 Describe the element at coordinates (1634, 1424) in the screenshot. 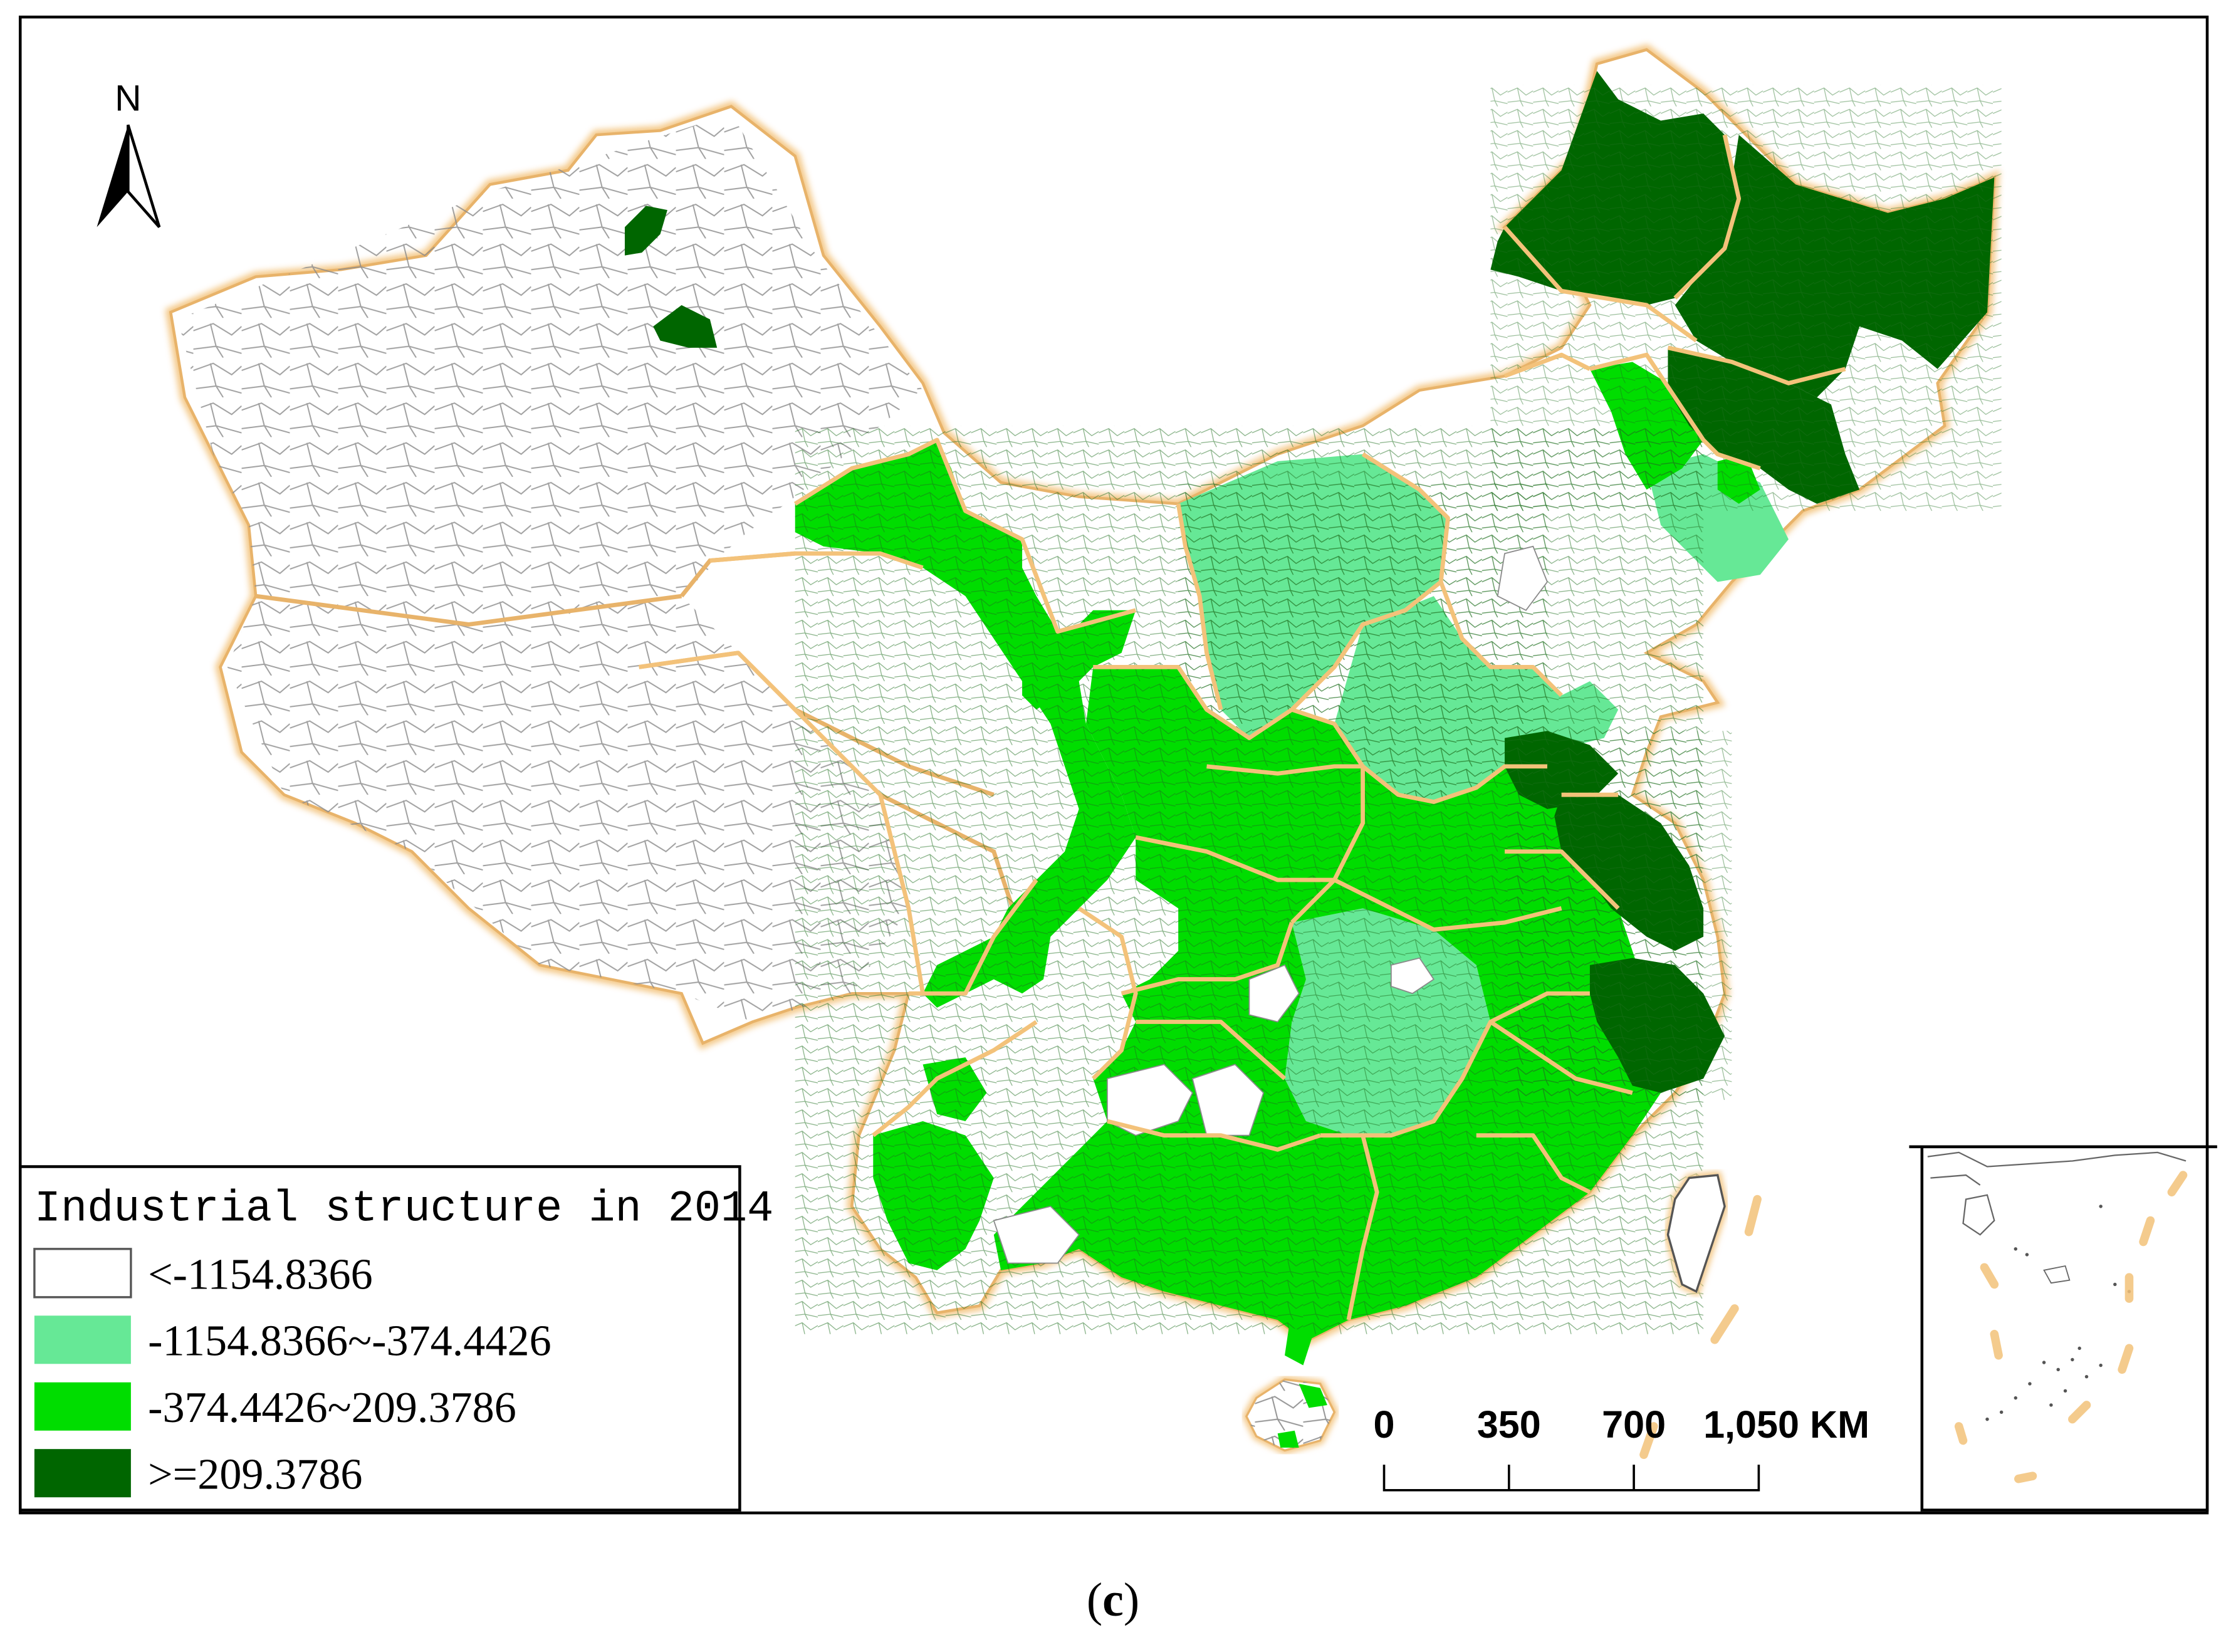

I see `scale-label-700: 700` at that location.